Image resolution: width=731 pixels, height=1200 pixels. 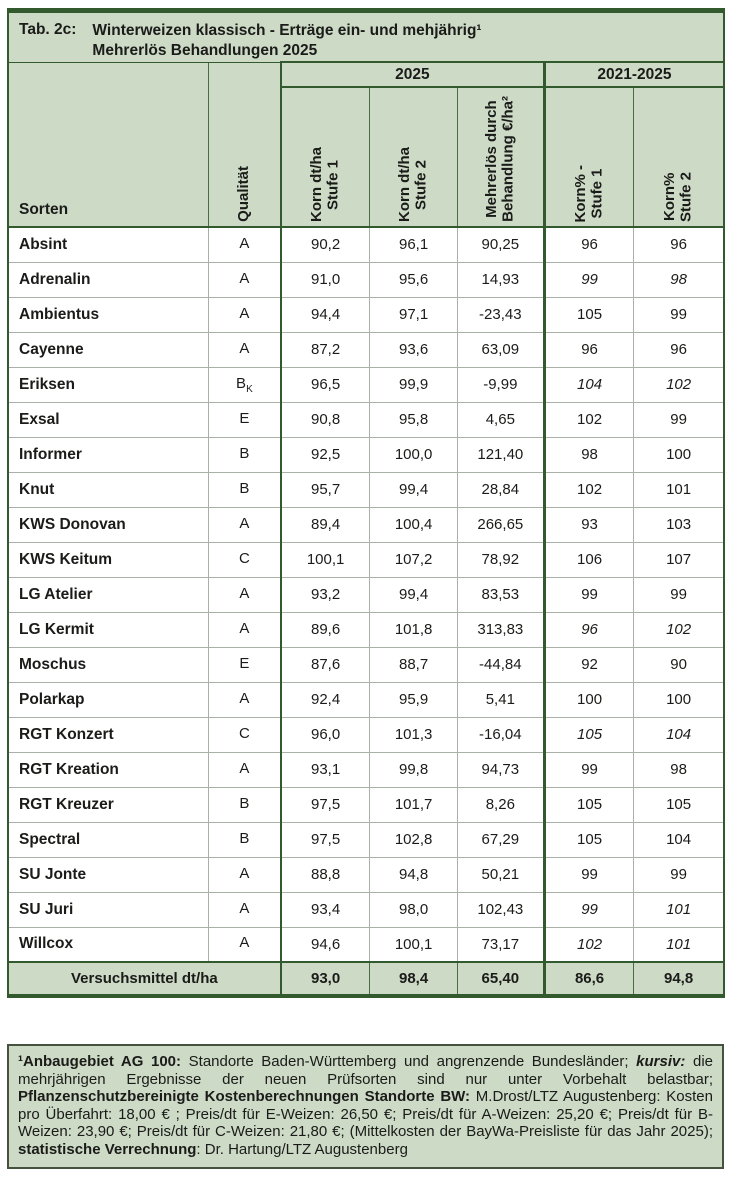 What do you see at coordinates (109, 524) in the screenshot?
I see `variety-name: KWS Donovan` at bounding box center [109, 524].